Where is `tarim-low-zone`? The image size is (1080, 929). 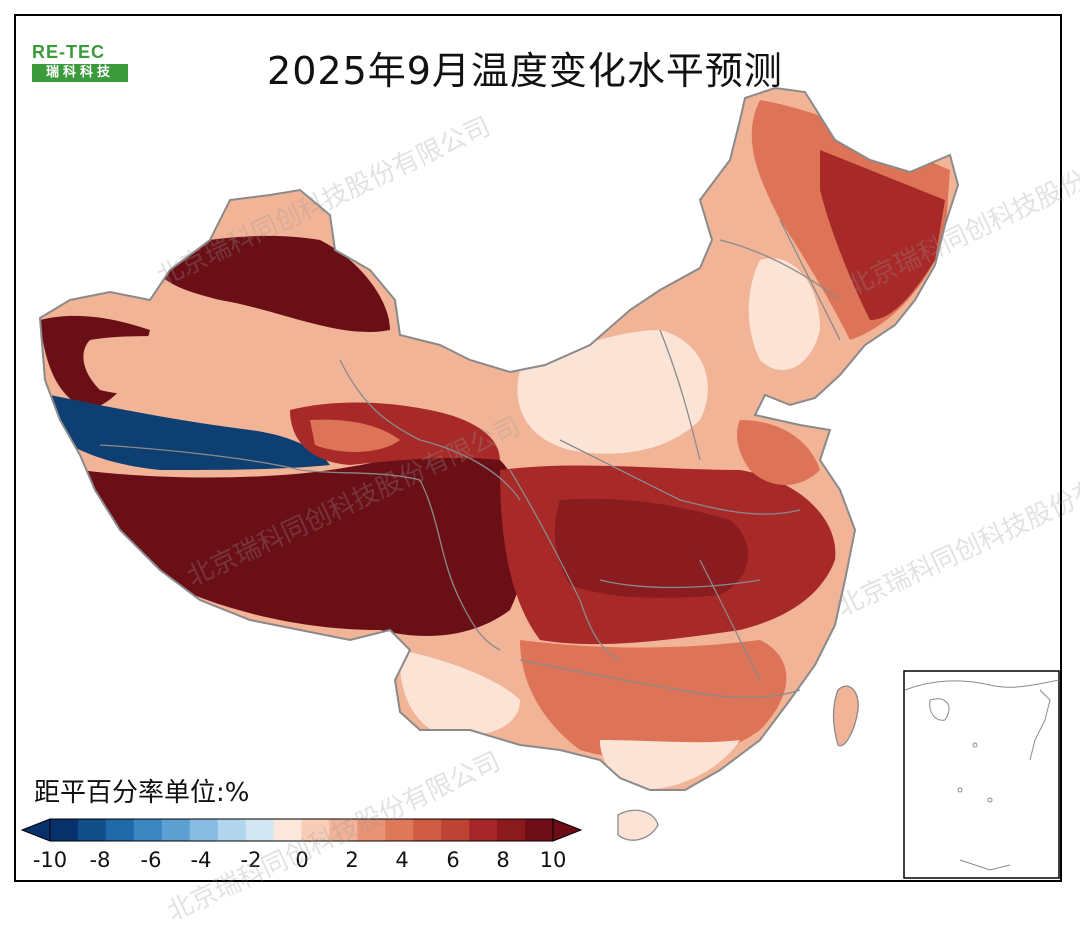
tarim-low-zone is located at coordinates (214, 370).